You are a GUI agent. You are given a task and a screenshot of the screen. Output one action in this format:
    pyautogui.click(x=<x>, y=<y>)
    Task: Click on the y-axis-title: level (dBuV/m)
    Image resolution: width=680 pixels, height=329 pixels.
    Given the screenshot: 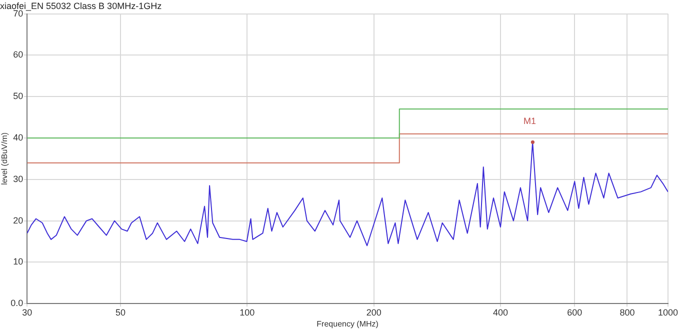 What is the action you would take?
    pyautogui.click(x=5, y=158)
    